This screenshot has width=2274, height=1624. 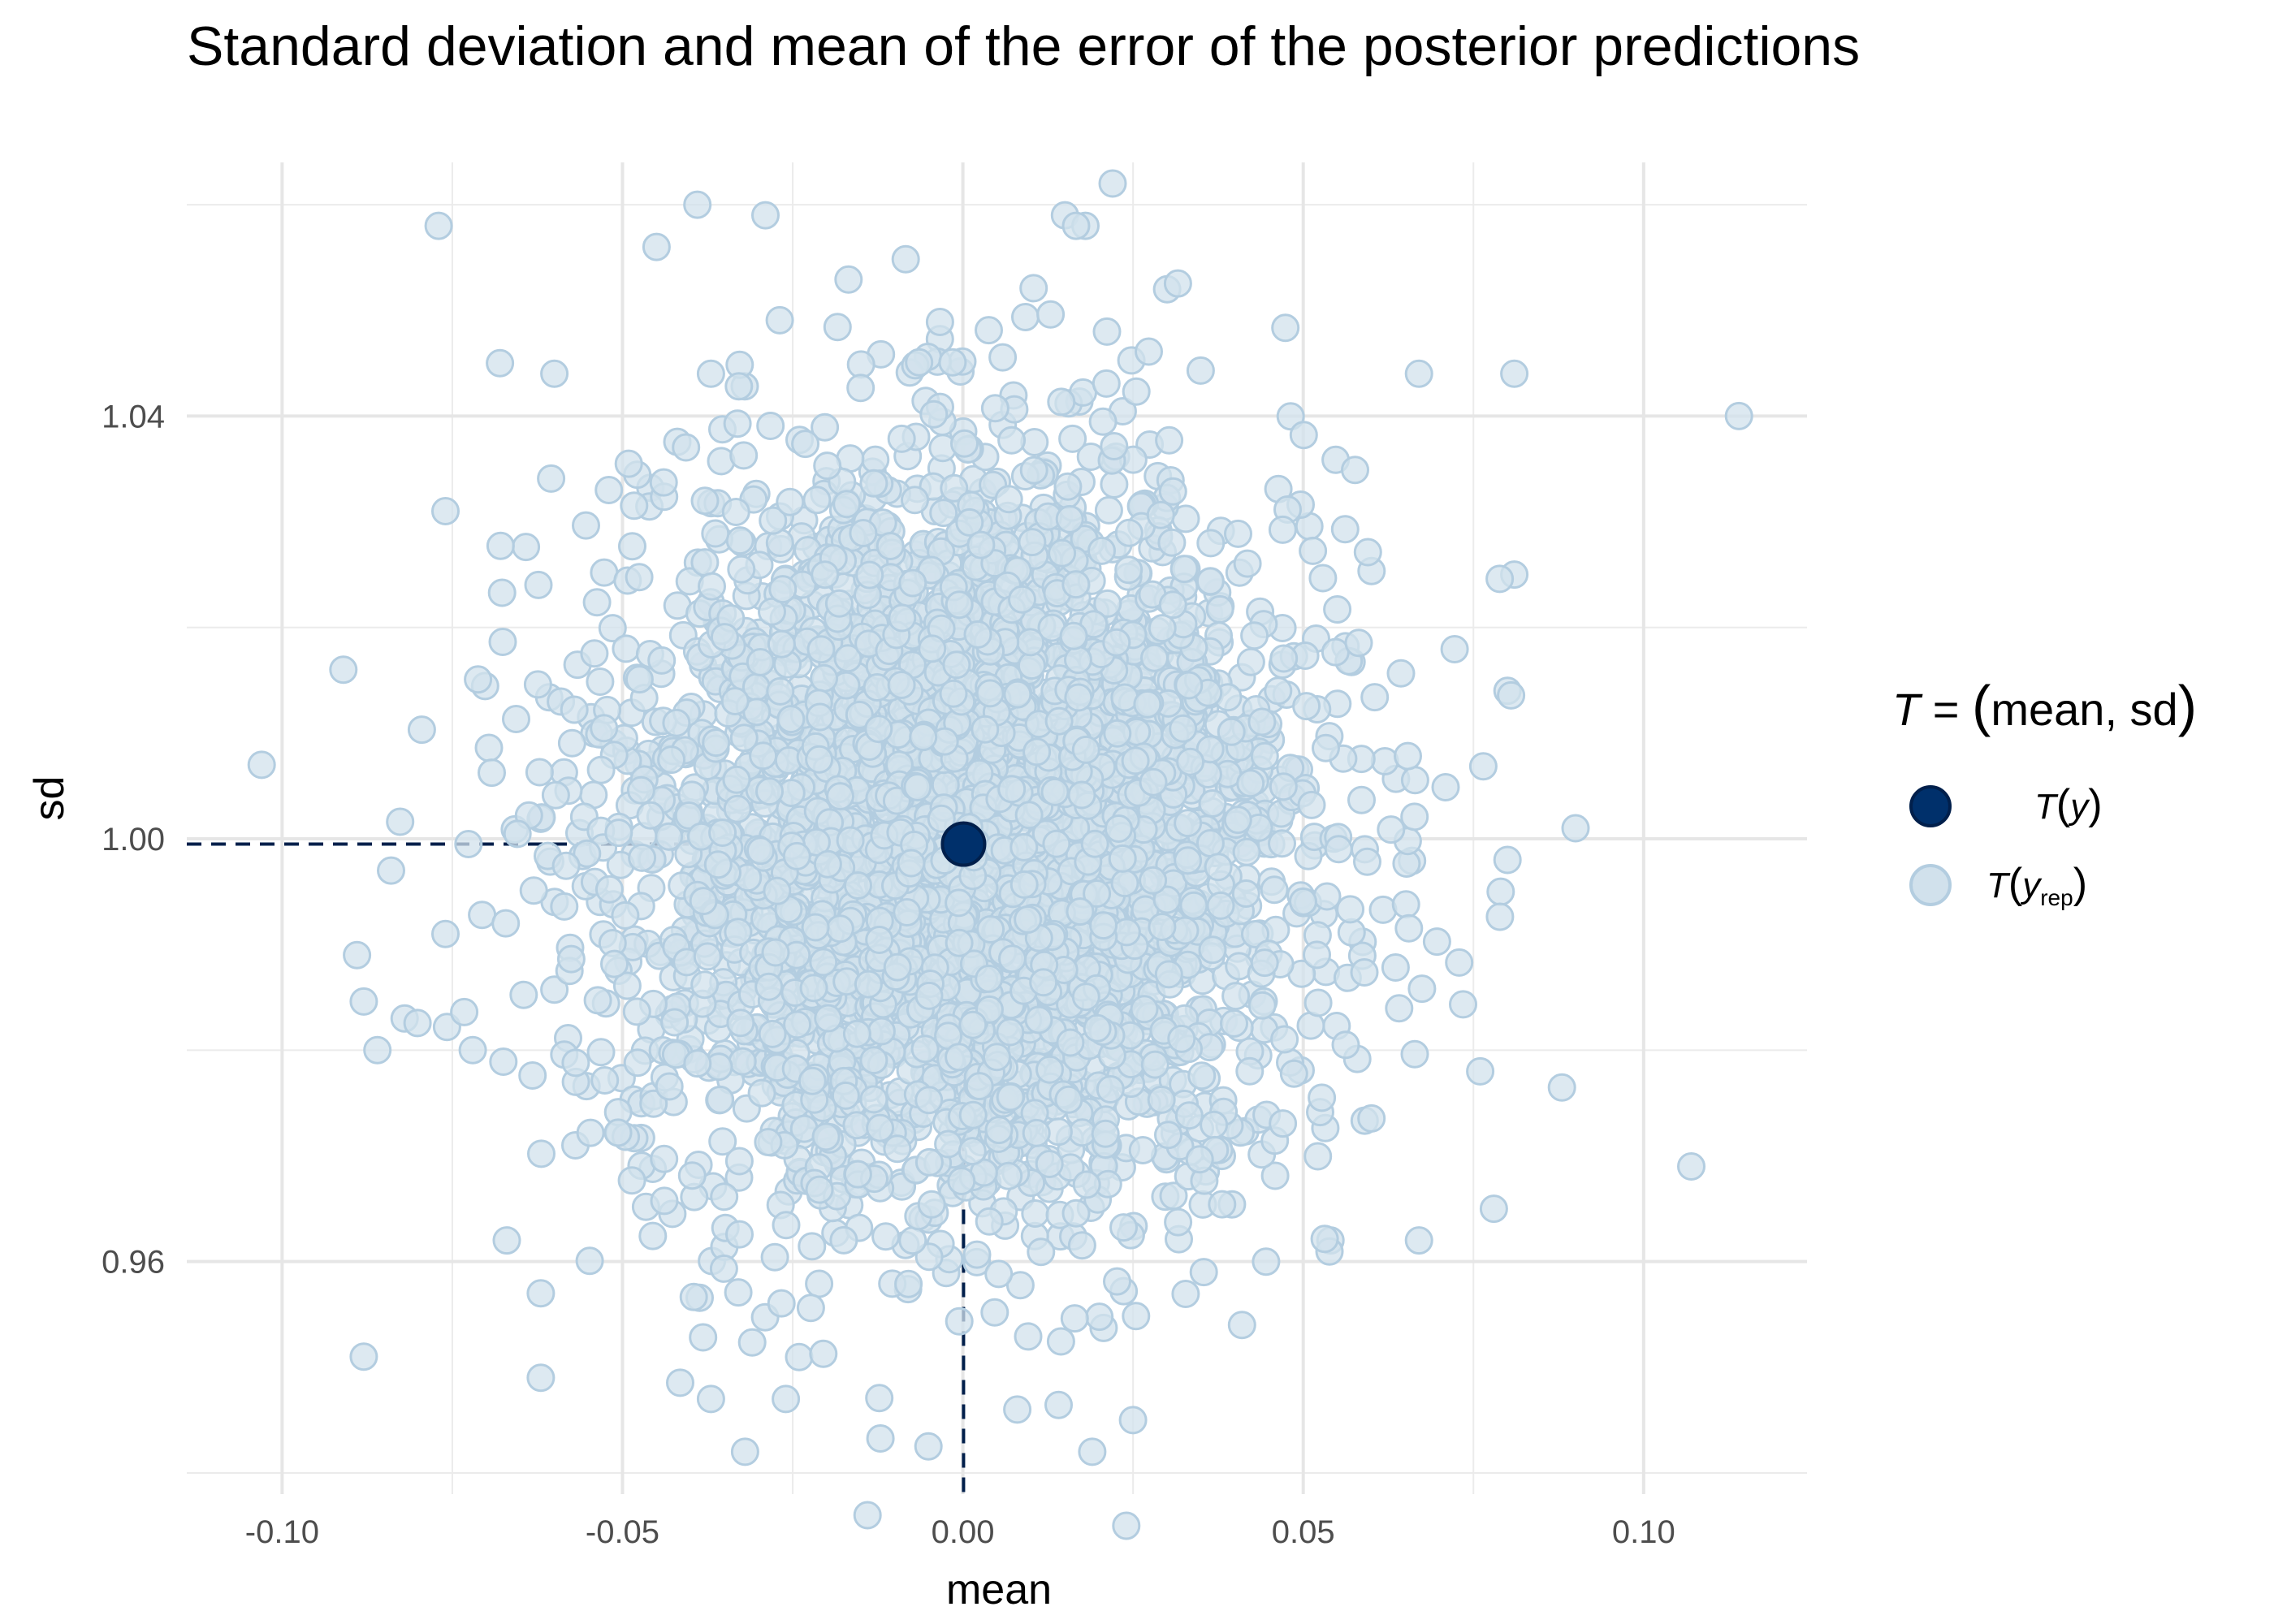 I want to click on legend-label-yrep-var: y, so click(x=2032, y=886).